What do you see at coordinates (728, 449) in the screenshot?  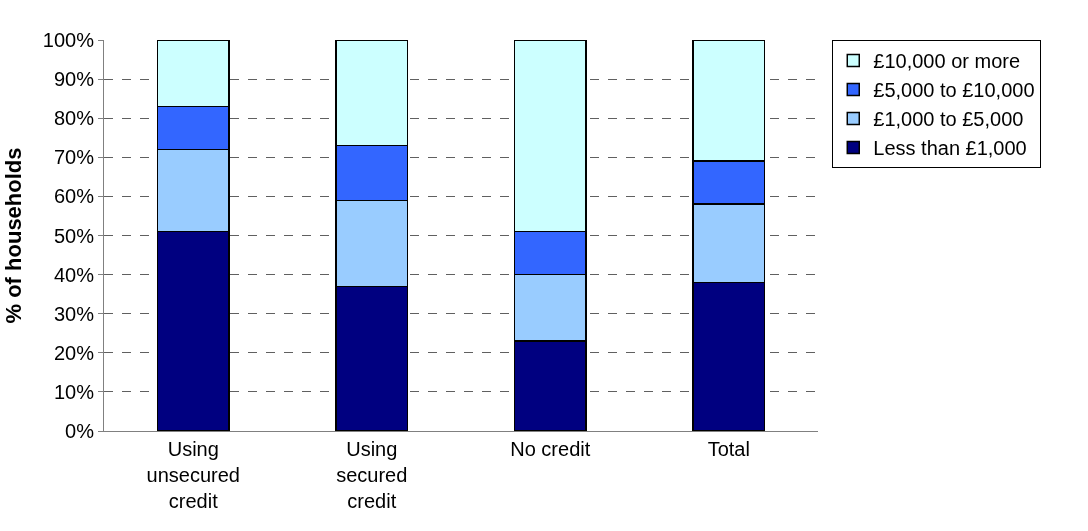 I see `x-tick-label: Total` at bounding box center [728, 449].